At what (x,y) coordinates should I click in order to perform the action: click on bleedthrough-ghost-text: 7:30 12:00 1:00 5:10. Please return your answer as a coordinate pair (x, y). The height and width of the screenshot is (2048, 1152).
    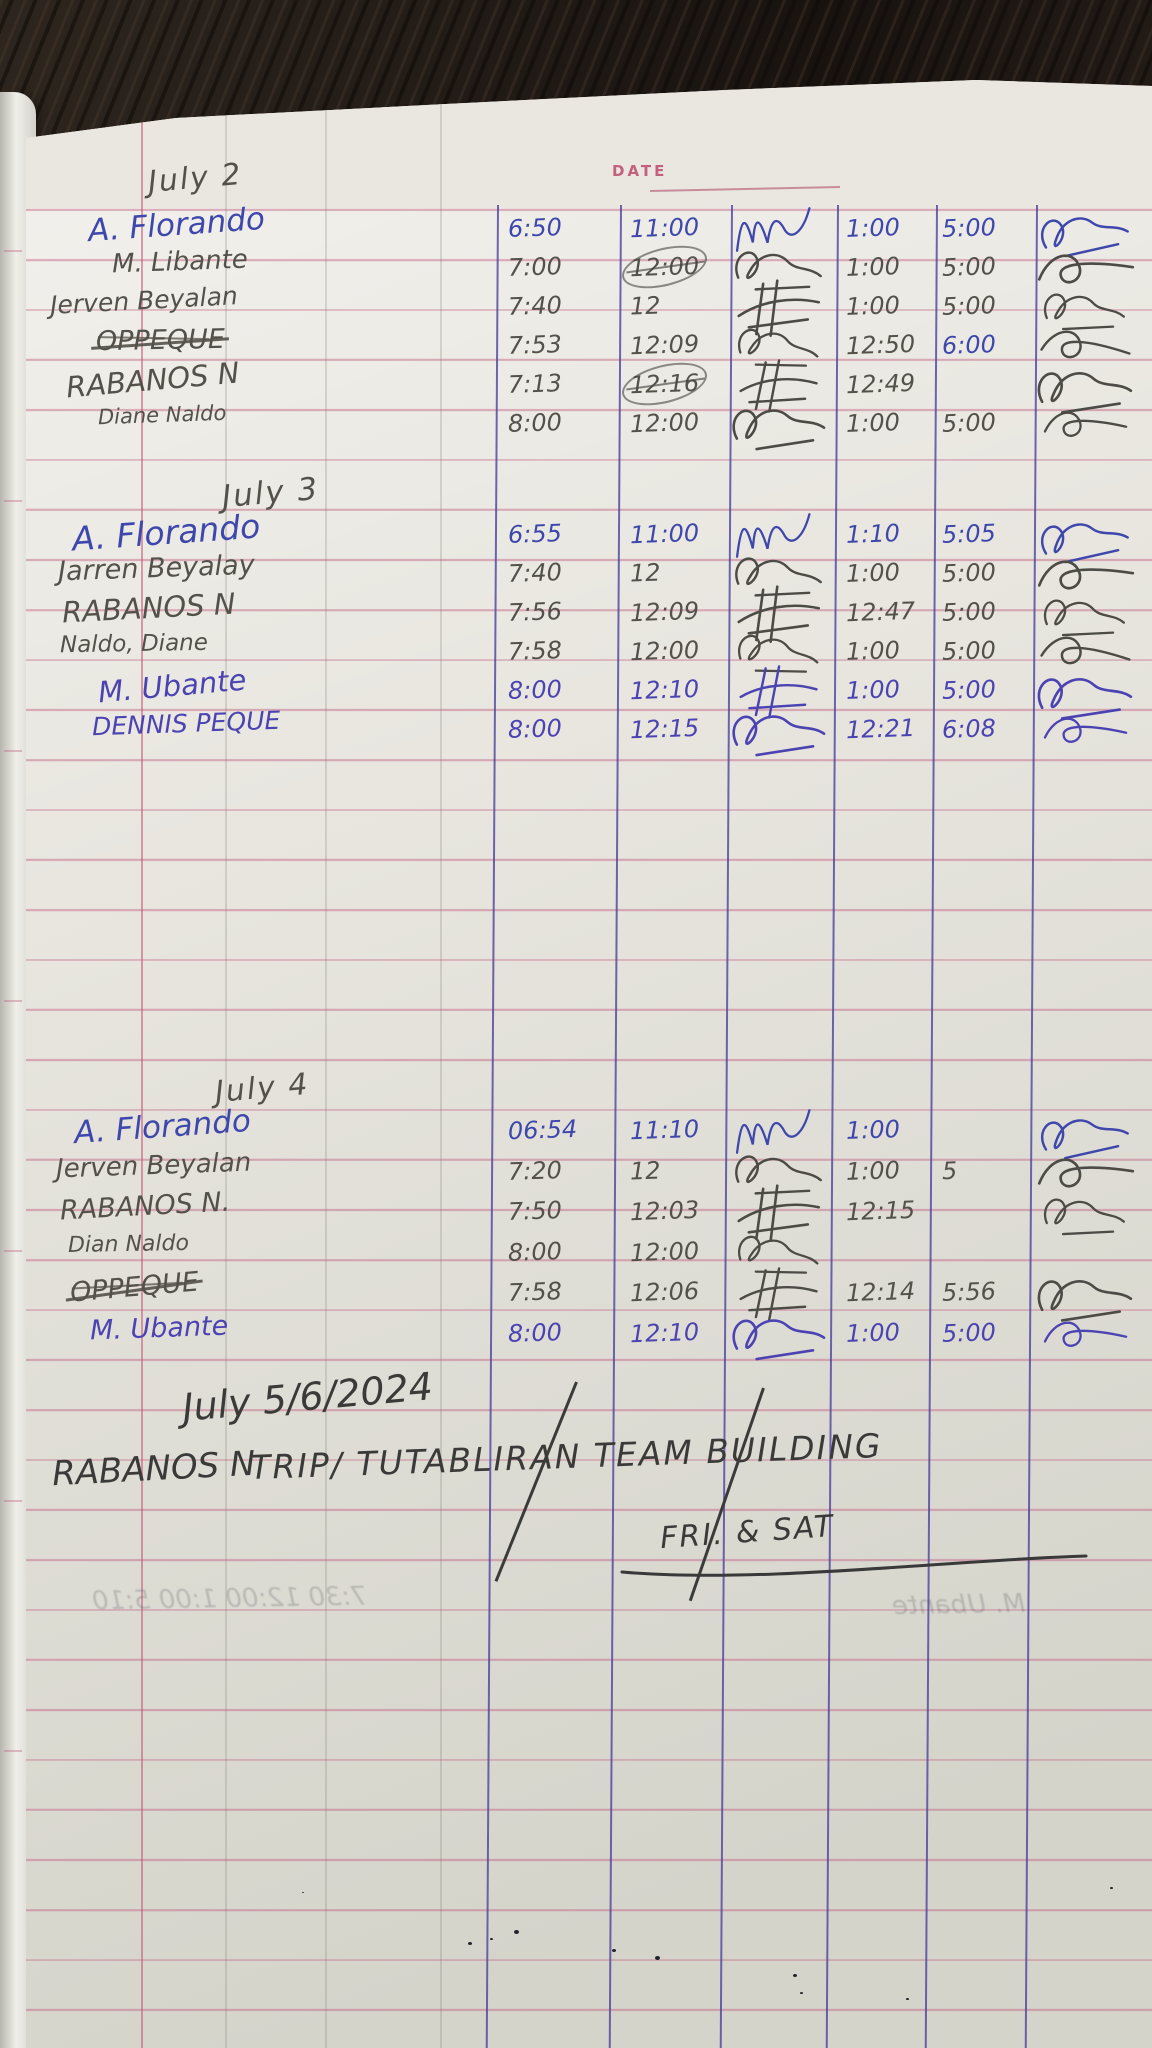
    Looking at the image, I should click on (229, 1599).